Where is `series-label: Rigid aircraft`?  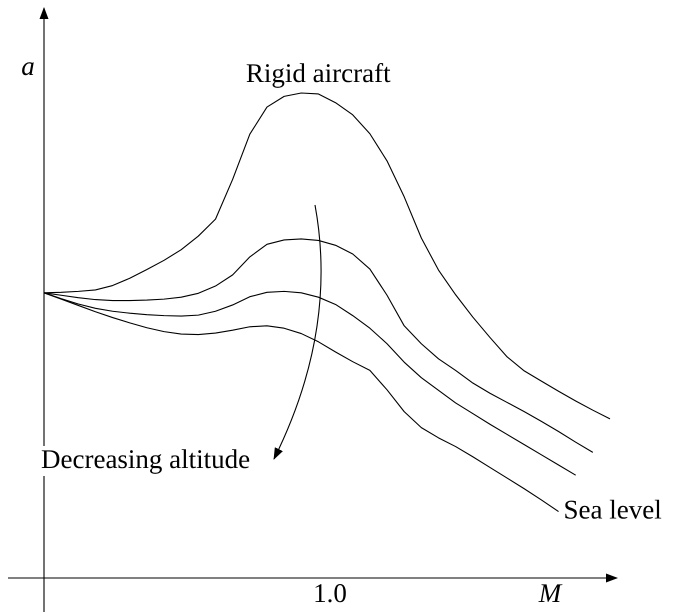 series-label: Rigid aircraft is located at coordinates (319, 73).